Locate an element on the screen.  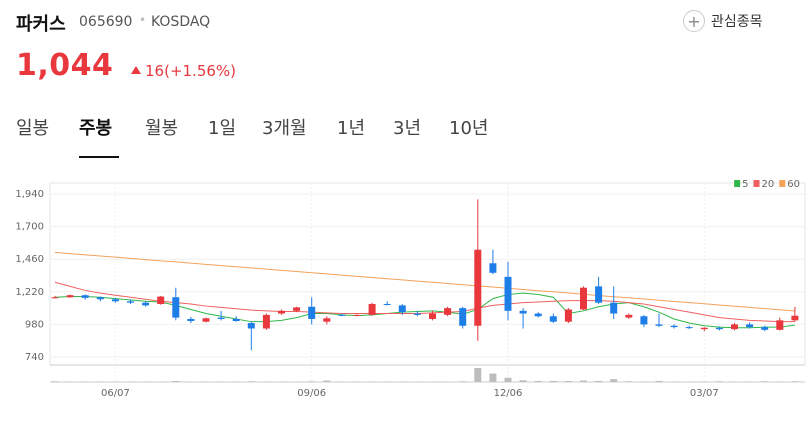
period-tab: 3개월 is located at coordinates (284, 128).